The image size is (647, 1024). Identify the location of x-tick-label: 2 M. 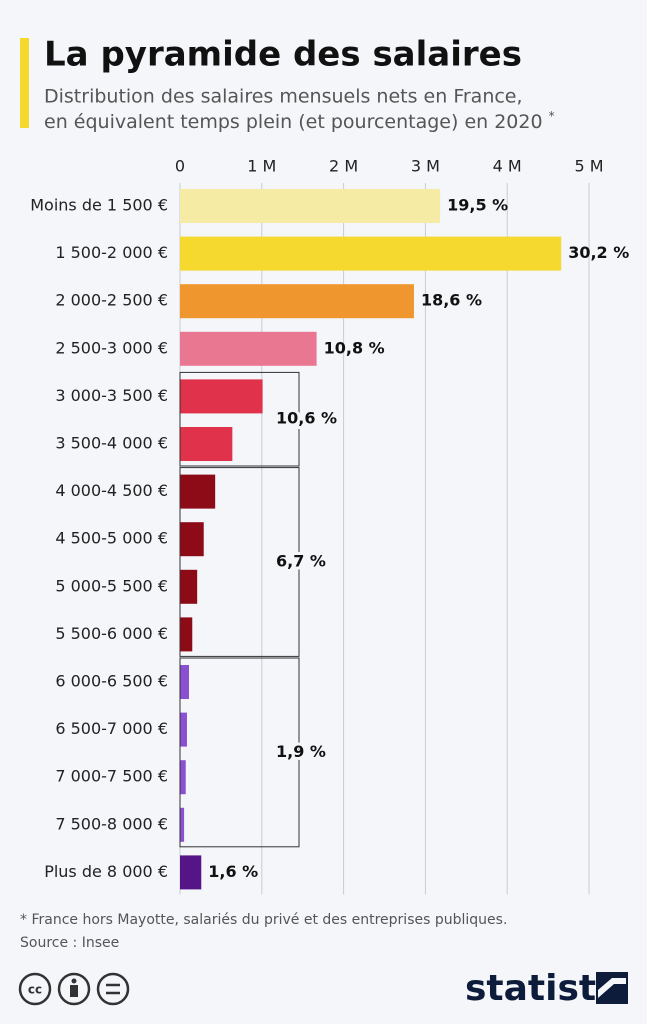
(343, 166).